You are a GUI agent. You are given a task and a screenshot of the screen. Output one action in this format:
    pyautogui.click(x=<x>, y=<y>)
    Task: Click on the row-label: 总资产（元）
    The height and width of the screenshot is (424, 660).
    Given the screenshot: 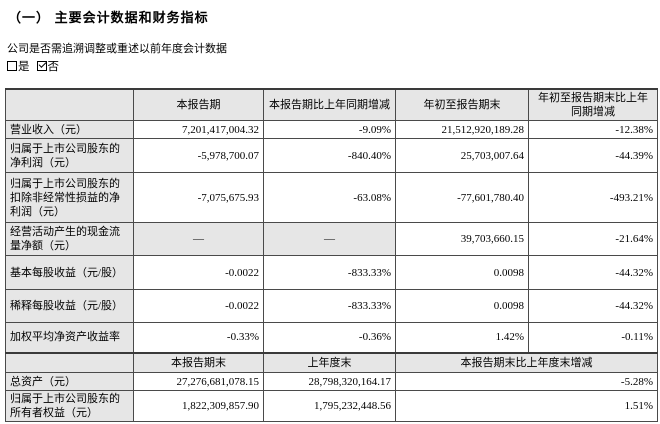 What is the action you would take?
    pyautogui.click(x=69, y=381)
    